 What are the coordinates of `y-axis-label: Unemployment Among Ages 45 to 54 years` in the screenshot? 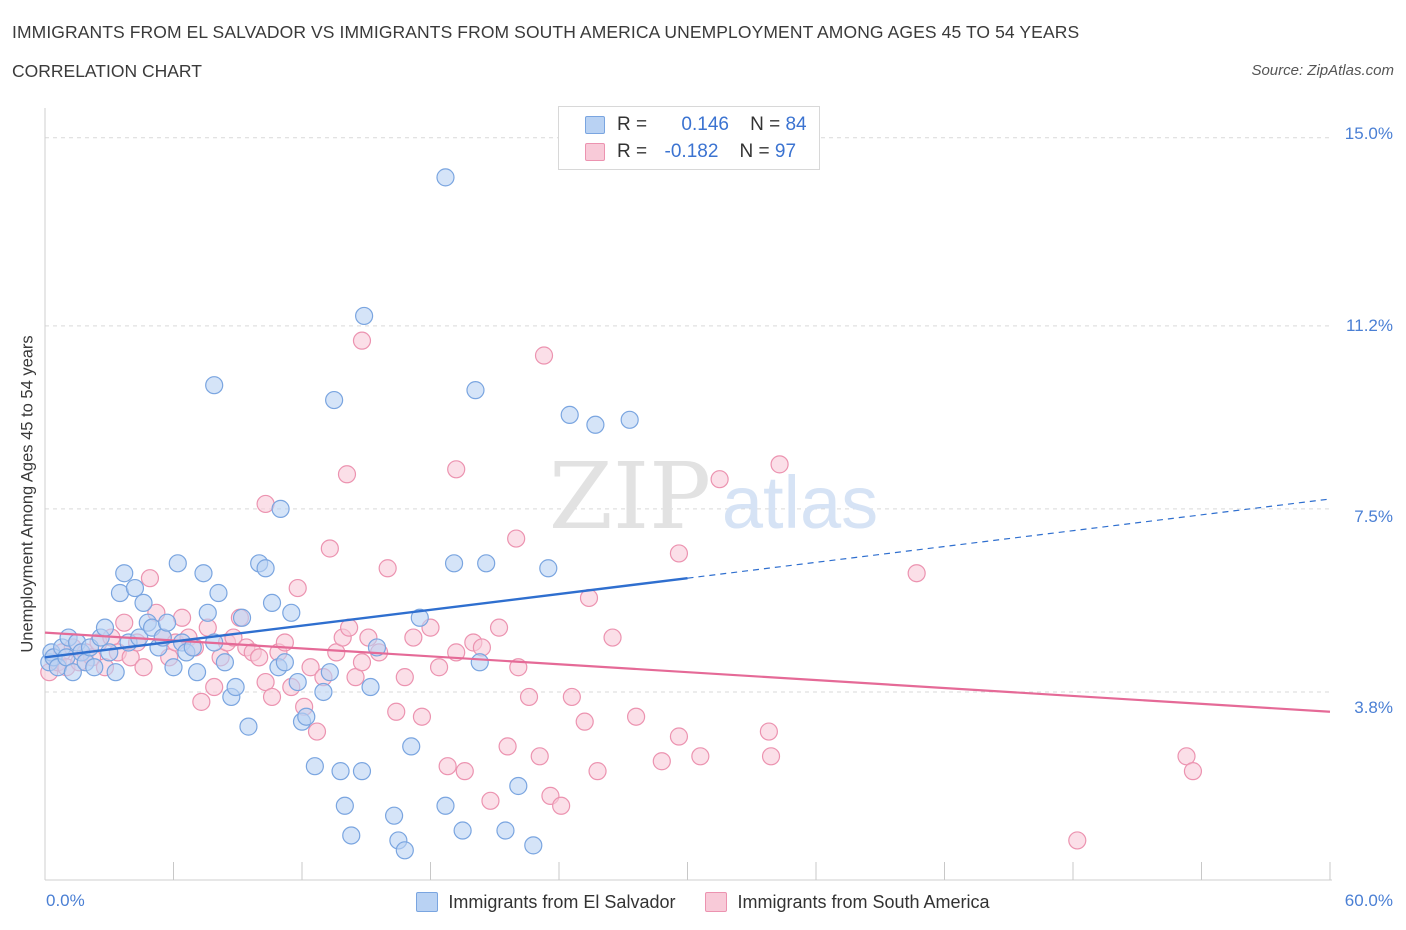 It's located at (27, 494).